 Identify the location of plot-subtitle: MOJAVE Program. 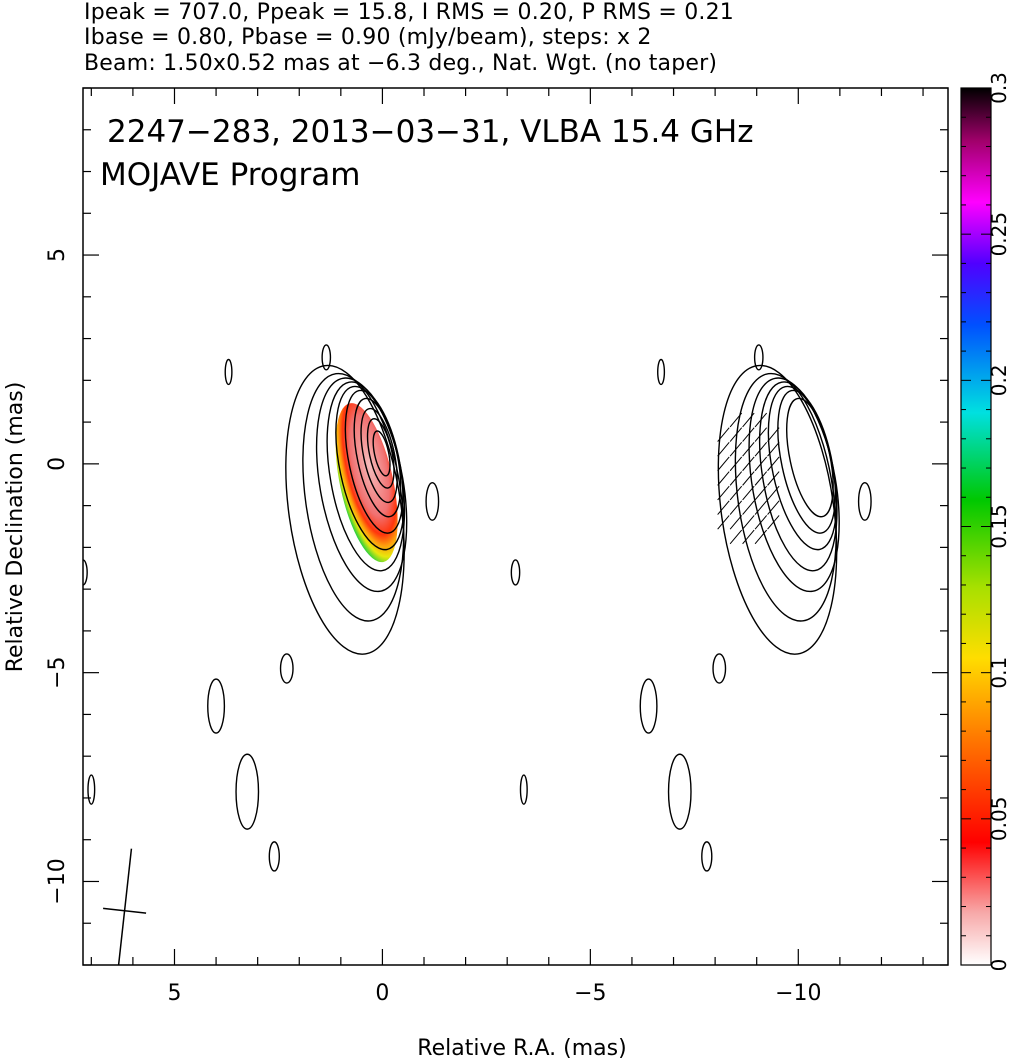
(230, 175).